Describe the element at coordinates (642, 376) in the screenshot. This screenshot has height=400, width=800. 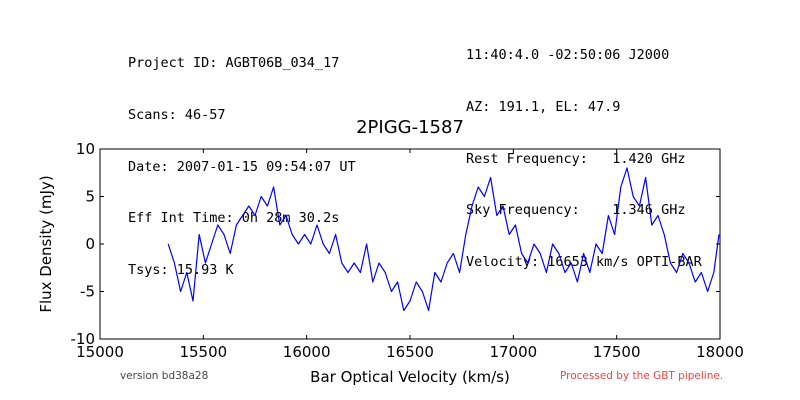
I see `pipeline-credit: Processed by the GBT pipeline.` at that location.